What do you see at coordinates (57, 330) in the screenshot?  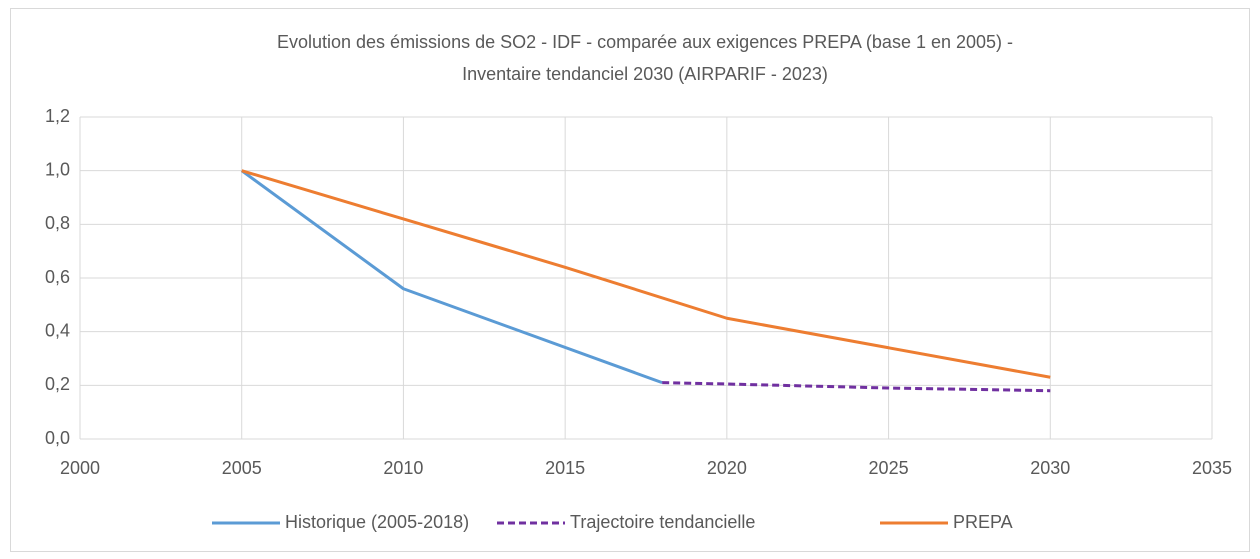 I see `y-tick-label: 0,4` at bounding box center [57, 330].